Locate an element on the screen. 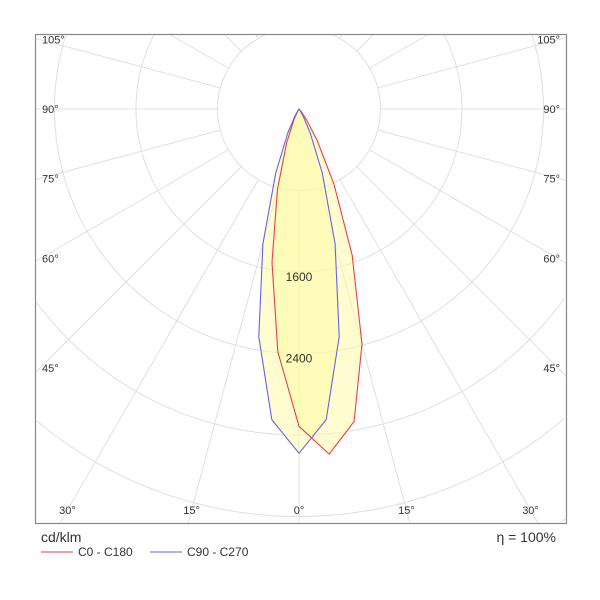  angle-label-left: 45° is located at coordinates (50, 369).